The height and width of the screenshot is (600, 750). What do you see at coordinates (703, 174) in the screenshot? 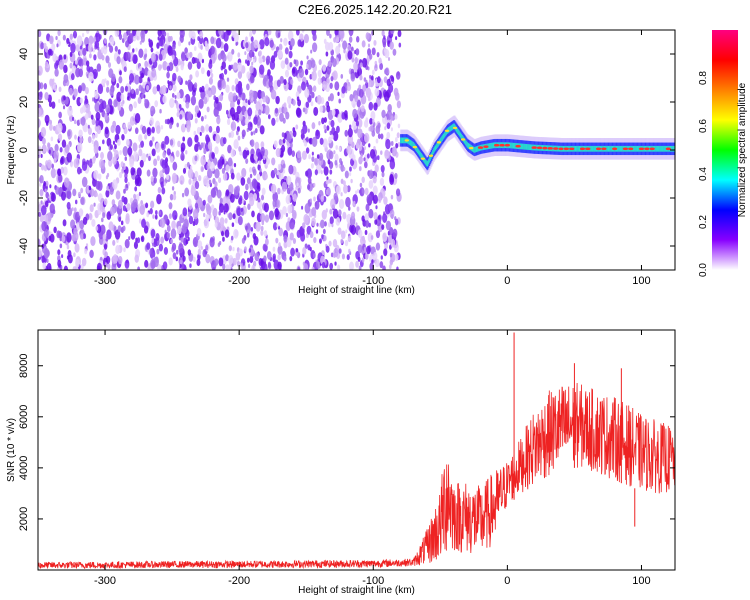
I see `colorbar-tick-label: 0.4` at bounding box center [703, 174].